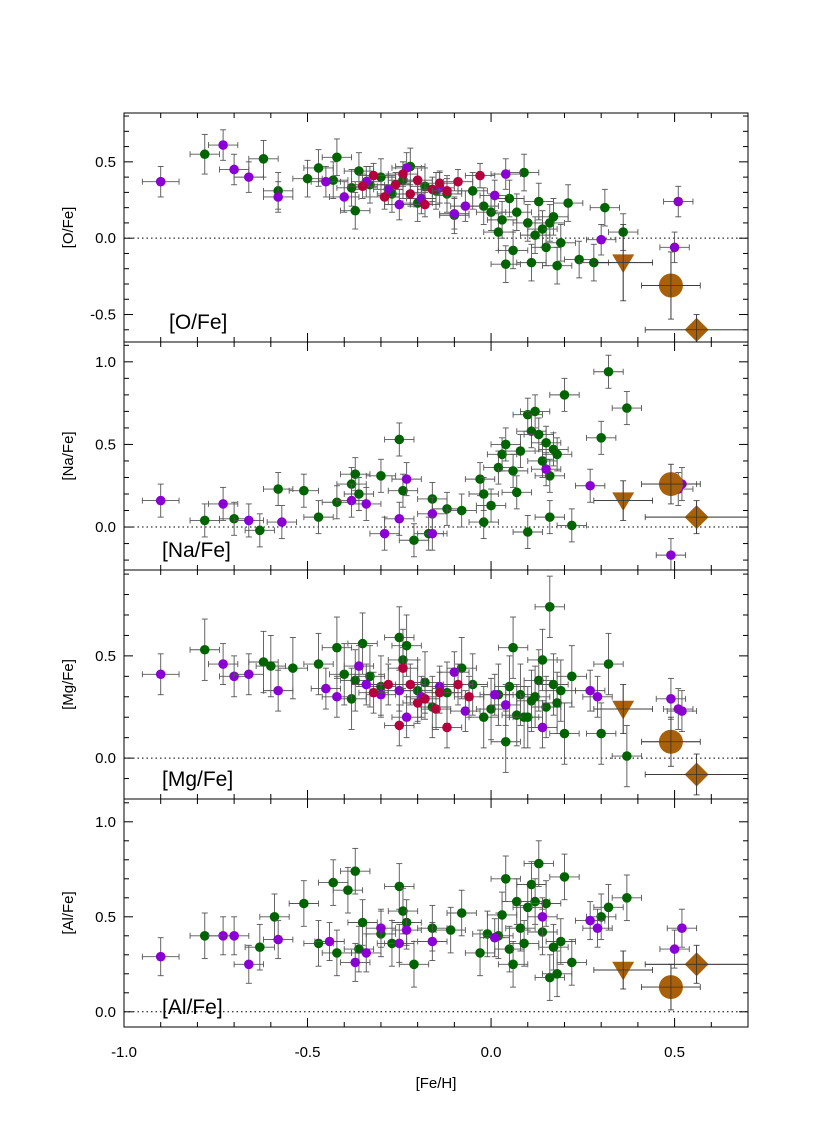 The height and width of the screenshot is (1142, 830). I want to click on panel-o-fe-ytick-label: 0.0, so click(105, 238).